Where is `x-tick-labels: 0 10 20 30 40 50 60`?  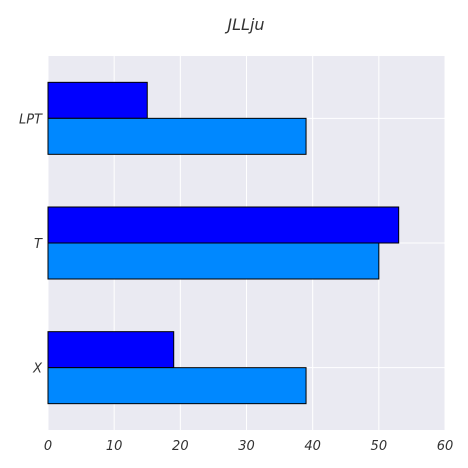
x-tick-labels: 0 10 20 30 40 50 60 is located at coordinates (248, 446).